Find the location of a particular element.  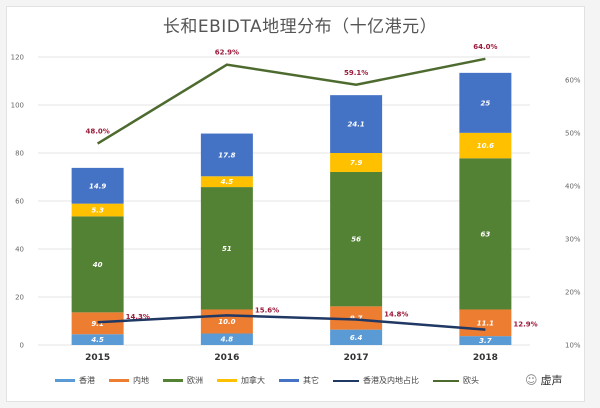

legend-item: 香港 is located at coordinates (75, 380).